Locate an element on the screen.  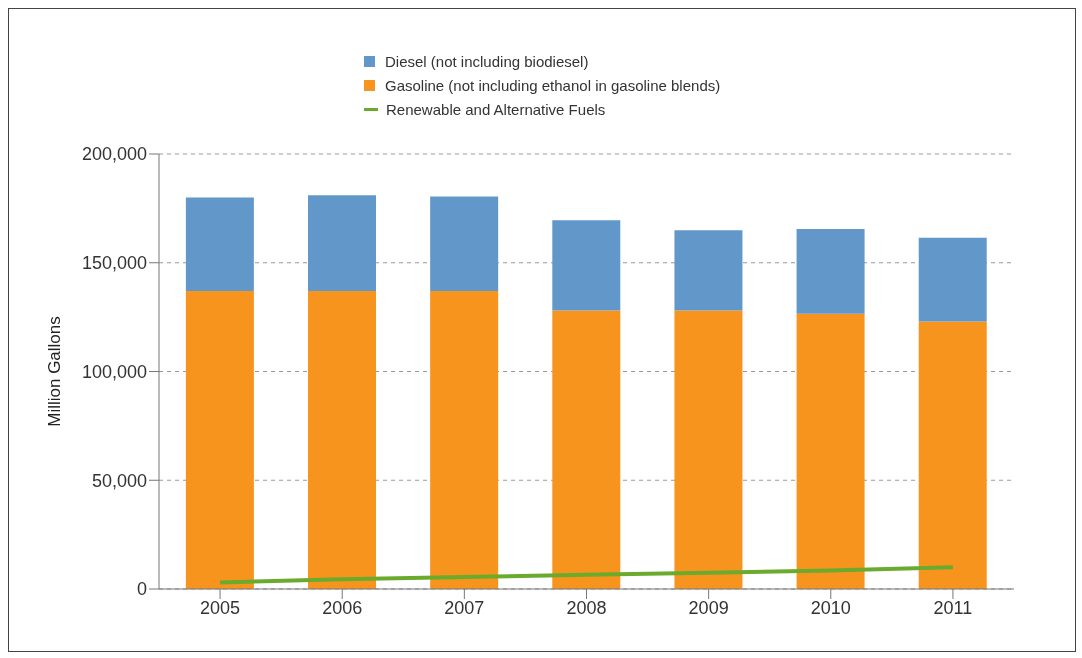
x-tick-label: 2008 is located at coordinates (586, 607).